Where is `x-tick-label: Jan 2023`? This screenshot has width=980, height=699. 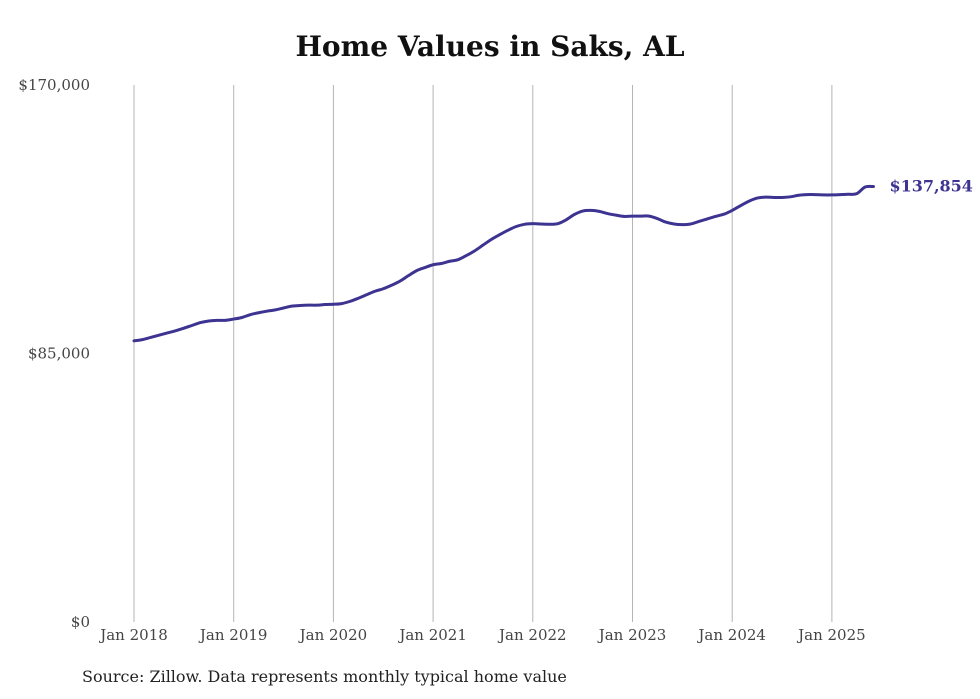 x-tick-label: Jan 2023 is located at coordinates (632, 635).